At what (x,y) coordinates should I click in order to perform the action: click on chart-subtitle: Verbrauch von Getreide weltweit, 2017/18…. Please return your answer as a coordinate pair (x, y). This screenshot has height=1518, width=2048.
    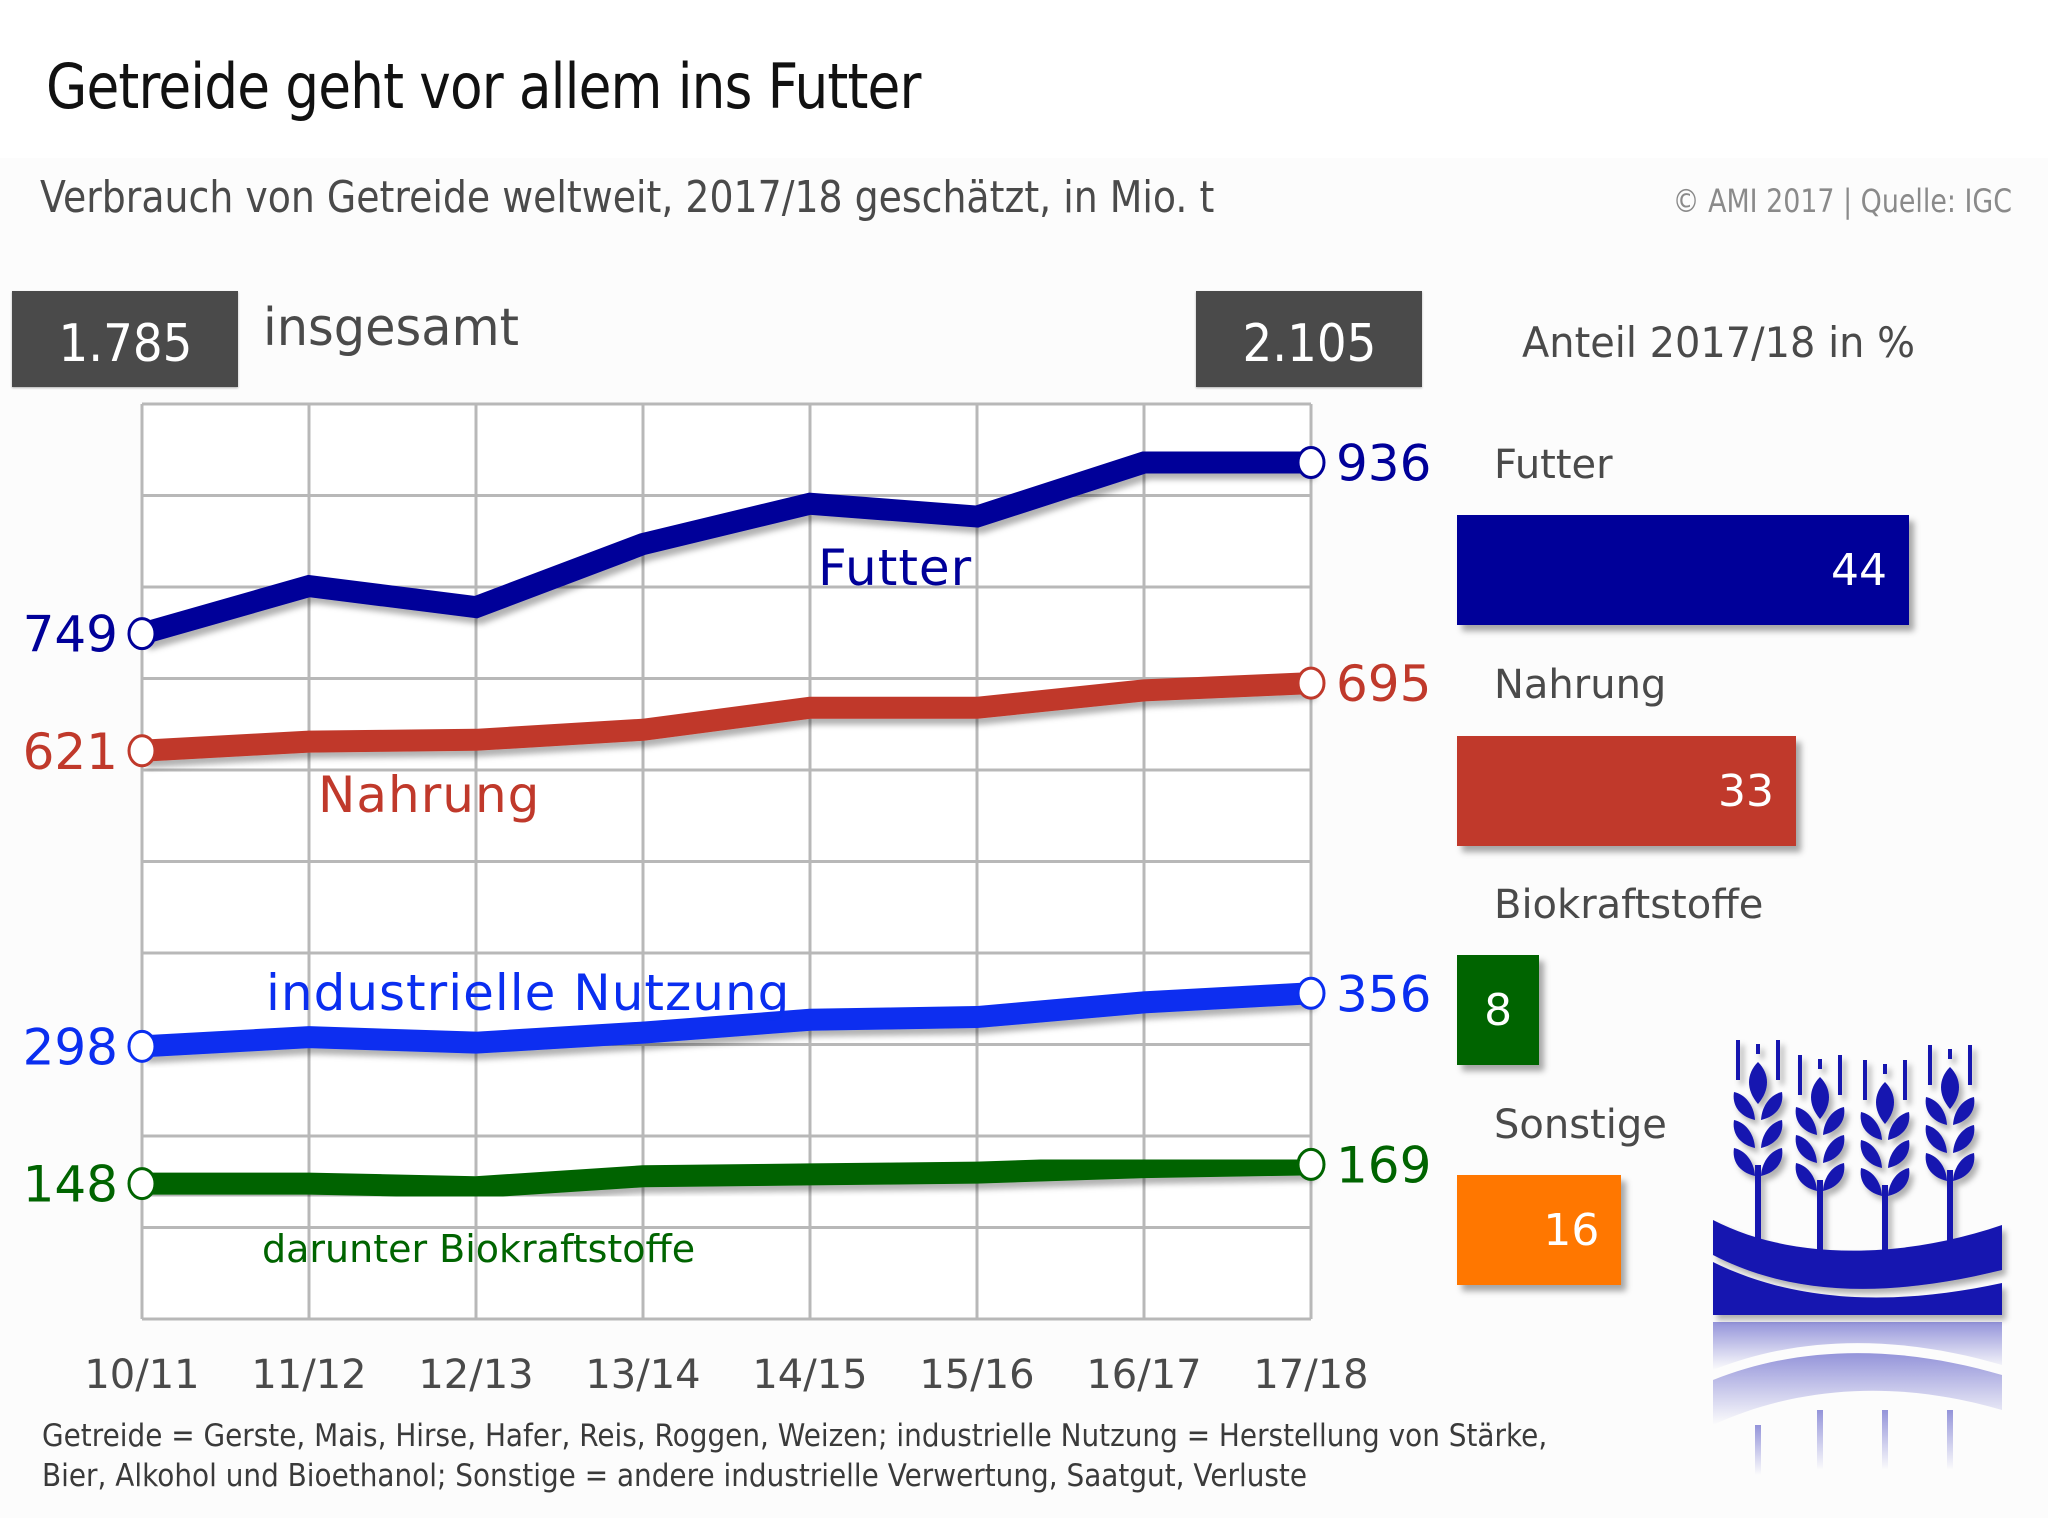
    Looking at the image, I should click on (627, 197).